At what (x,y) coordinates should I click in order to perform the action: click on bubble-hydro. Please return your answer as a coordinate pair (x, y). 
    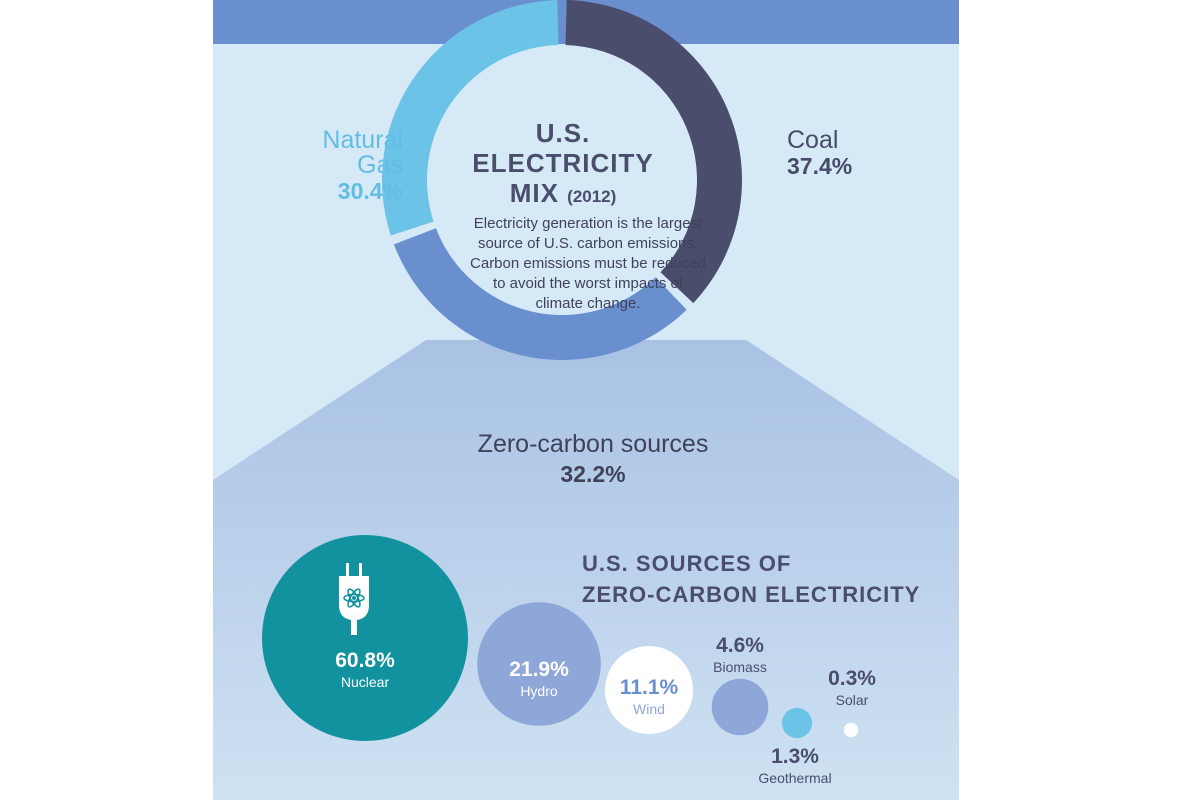
    Looking at the image, I should click on (539, 664).